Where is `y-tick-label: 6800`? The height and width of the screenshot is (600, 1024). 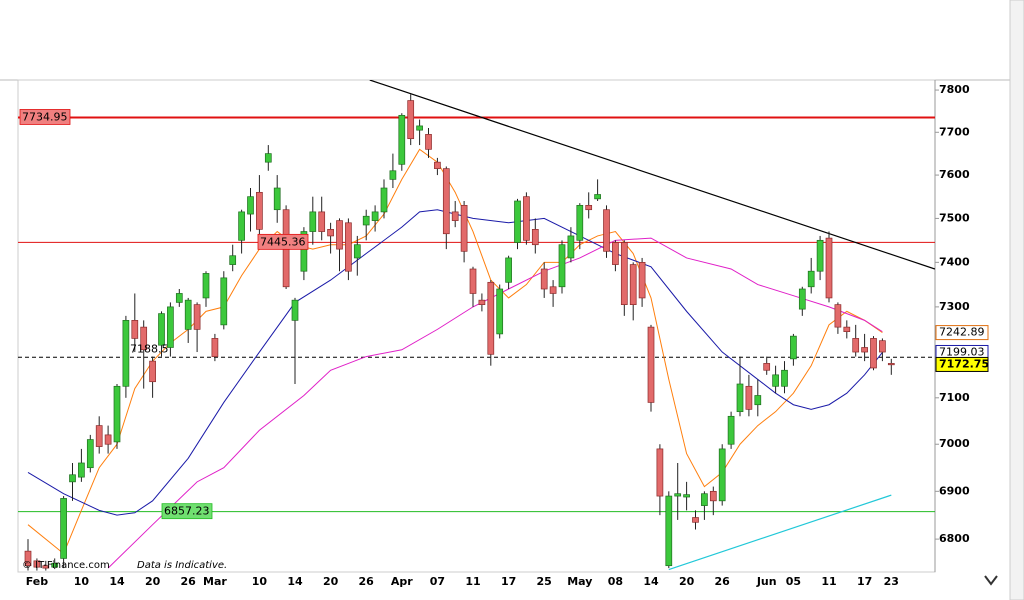
y-tick-label: 6800 is located at coordinates (954, 538).